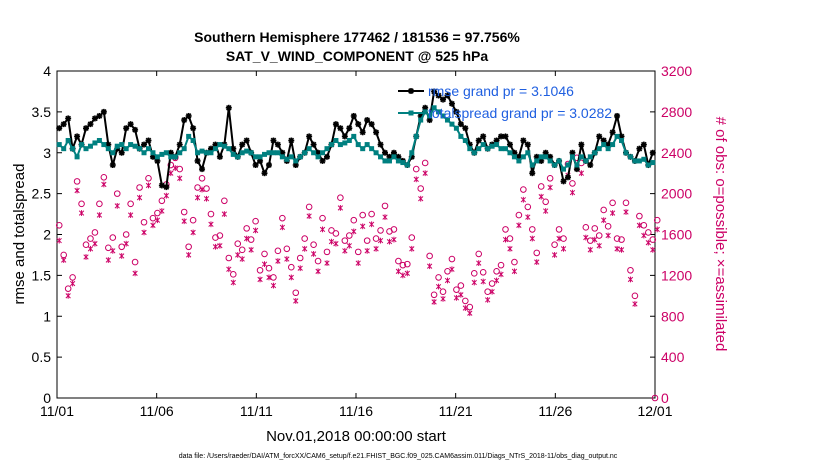  I want to click on x-tick-label: 11/11, so click(256, 411).